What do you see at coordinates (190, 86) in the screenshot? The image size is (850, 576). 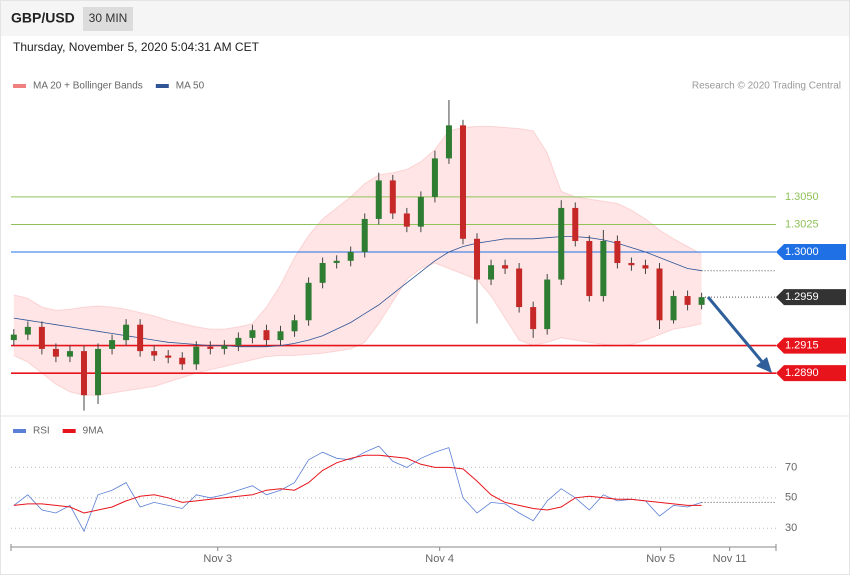 I see `legend-label: MA 50` at bounding box center [190, 86].